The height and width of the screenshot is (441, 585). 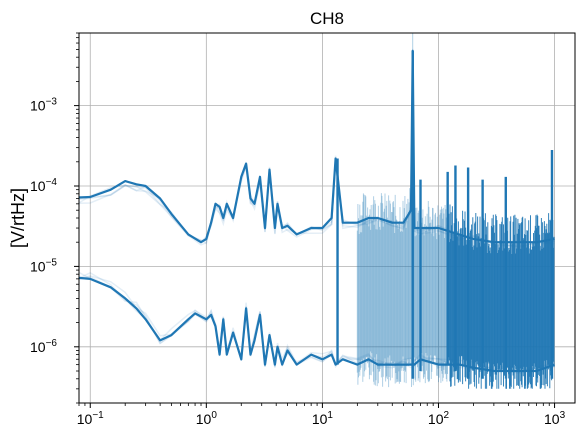 What do you see at coordinates (43, 346) in the screenshot?
I see `y-tick-label: 10⁻⁶` at bounding box center [43, 346].